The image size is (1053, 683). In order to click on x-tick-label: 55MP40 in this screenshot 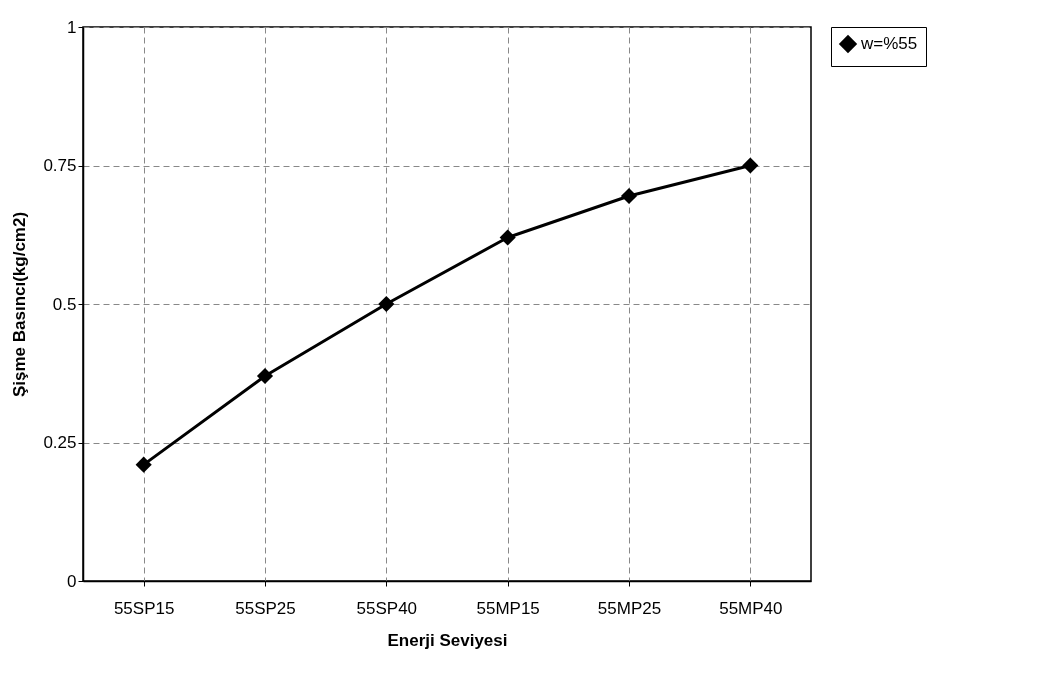, I will do `click(751, 608)`.